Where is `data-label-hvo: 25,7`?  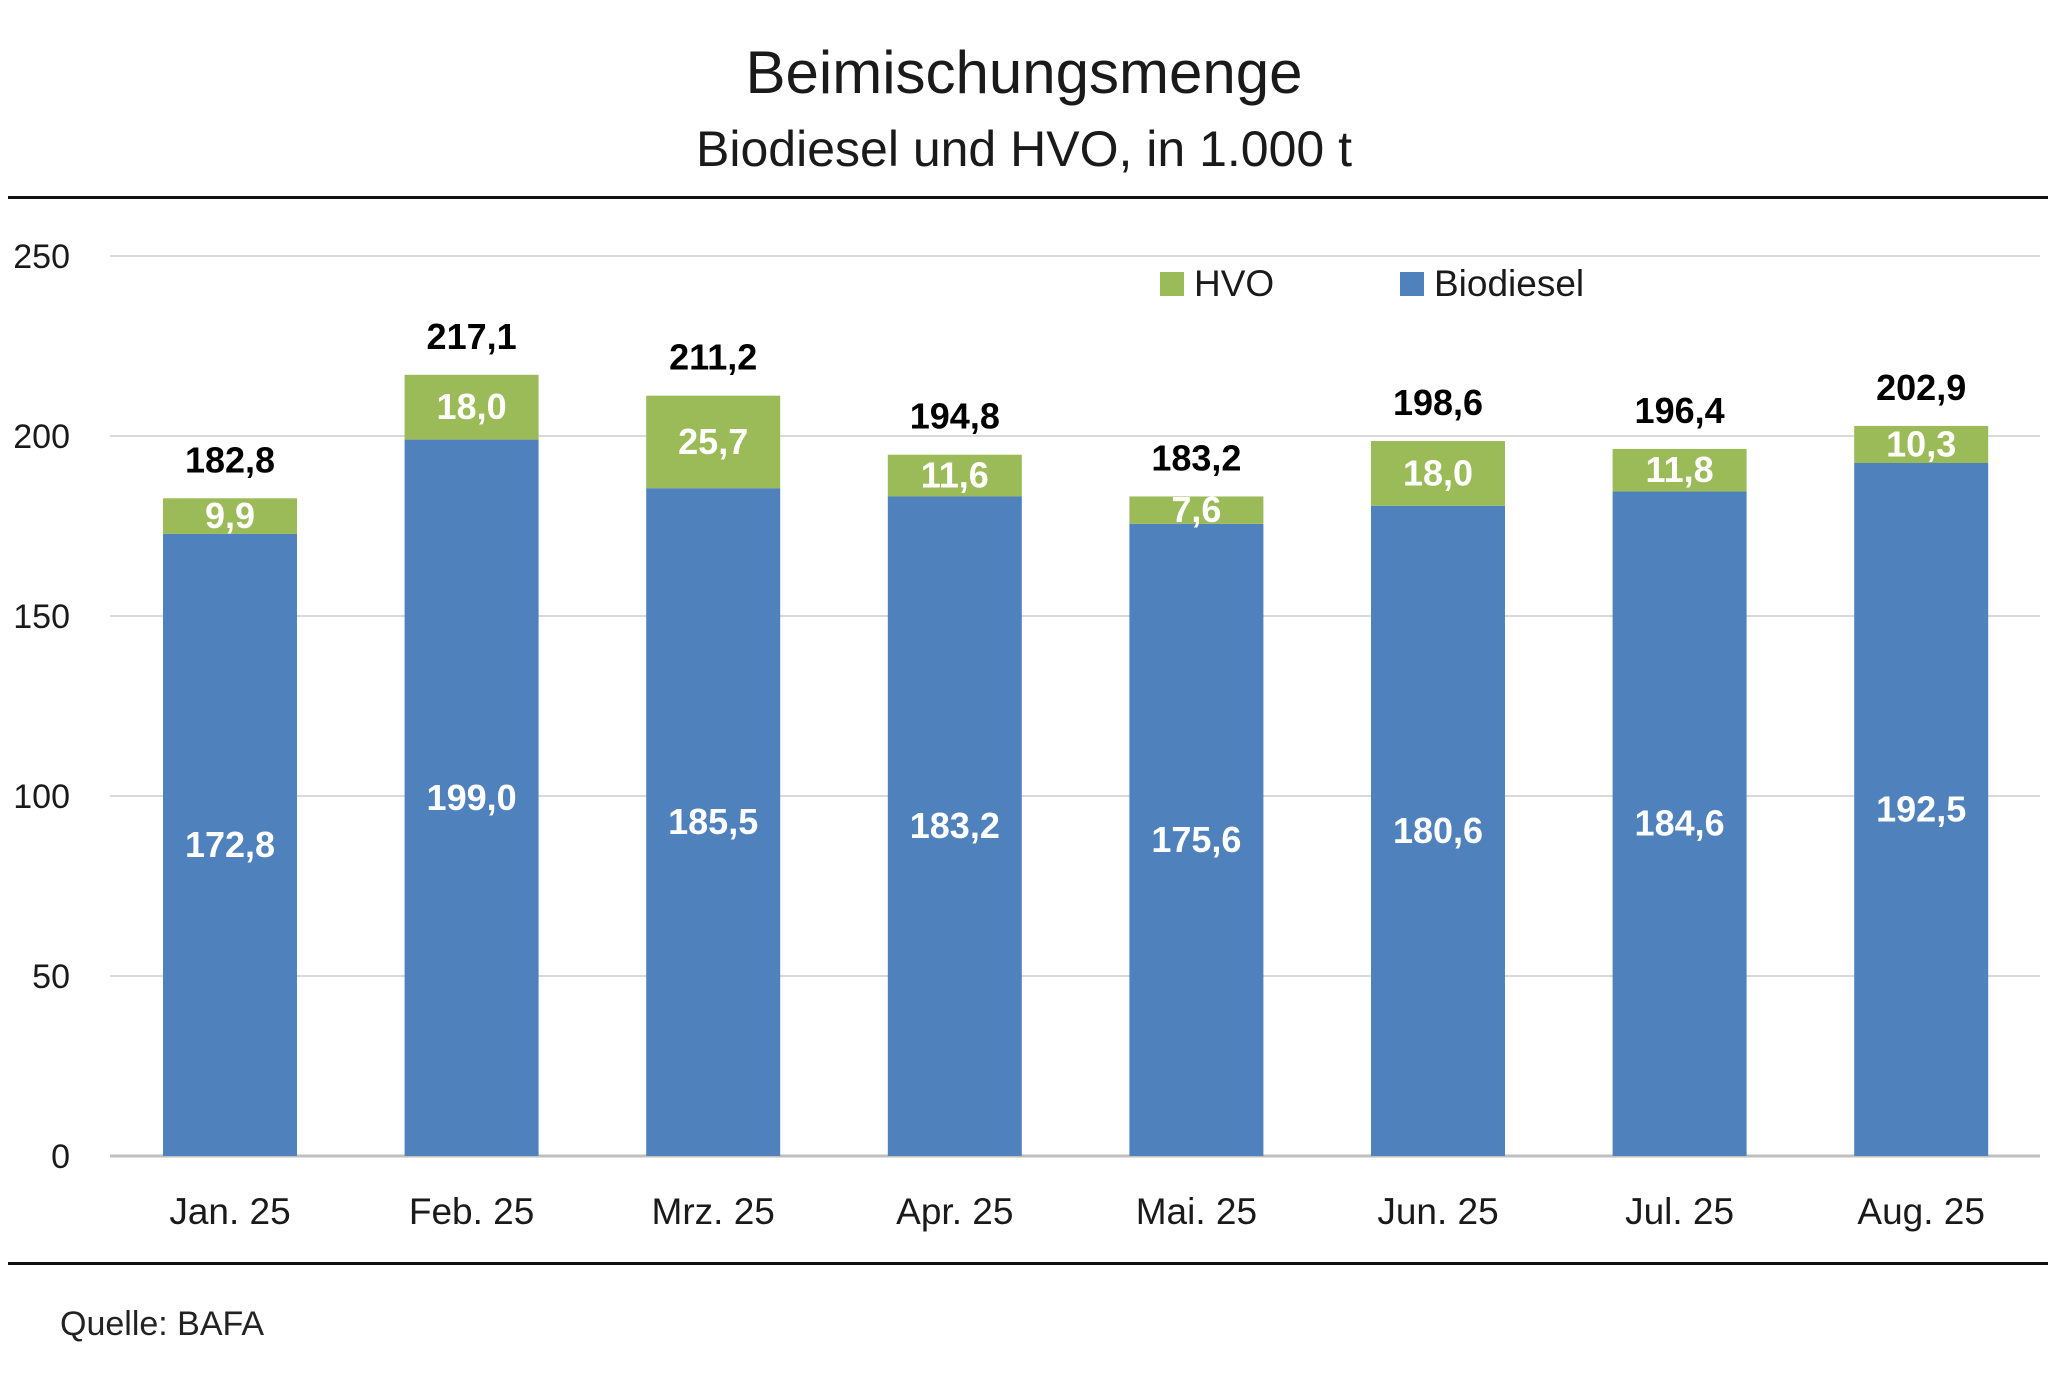 data-label-hvo: 25,7 is located at coordinates (713, 441).